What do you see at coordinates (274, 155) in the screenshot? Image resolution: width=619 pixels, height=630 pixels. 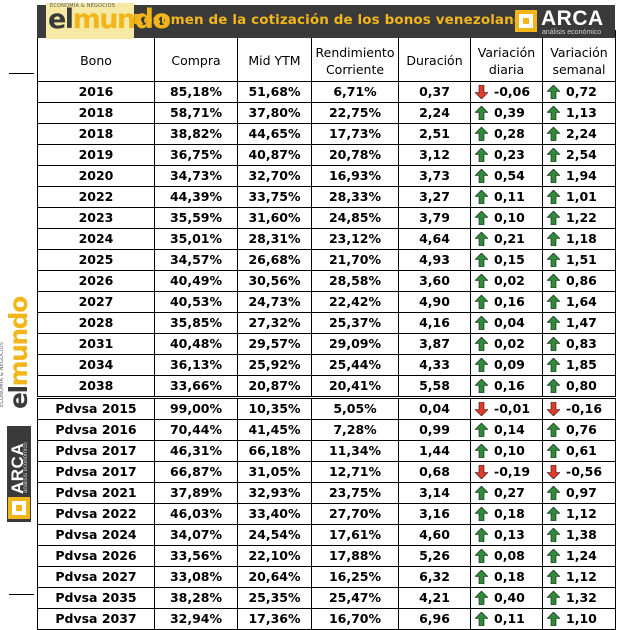 I see `cell-mid-ytm: 40,87%` at bounding box center [274, 155].